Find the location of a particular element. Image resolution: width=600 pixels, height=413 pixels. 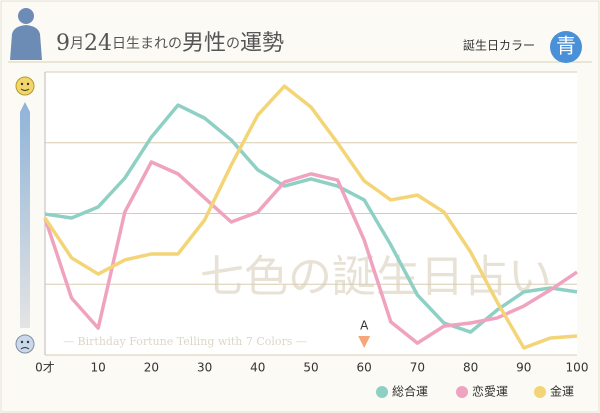

x-tick-label: 10 is located at coordinates (98, 368).